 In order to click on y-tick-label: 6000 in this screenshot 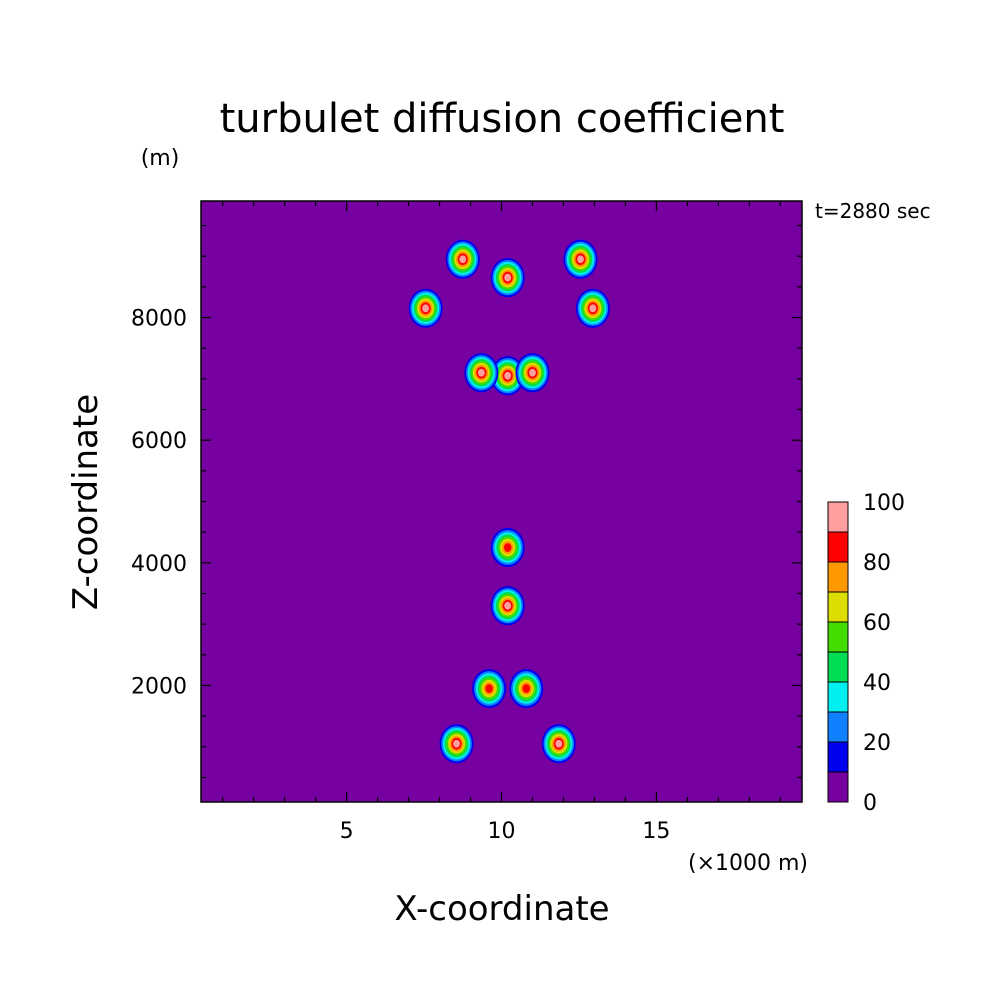, I will do `click(159, 441)`.